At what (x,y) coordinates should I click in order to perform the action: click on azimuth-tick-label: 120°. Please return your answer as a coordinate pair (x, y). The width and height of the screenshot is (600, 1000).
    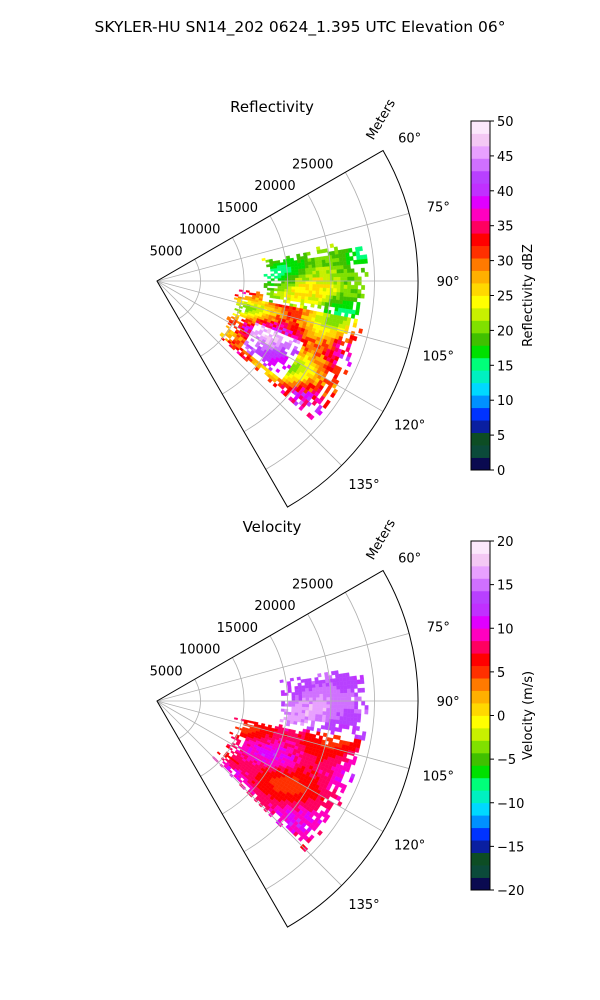
    Looking at the image, I should click on (409, 846).